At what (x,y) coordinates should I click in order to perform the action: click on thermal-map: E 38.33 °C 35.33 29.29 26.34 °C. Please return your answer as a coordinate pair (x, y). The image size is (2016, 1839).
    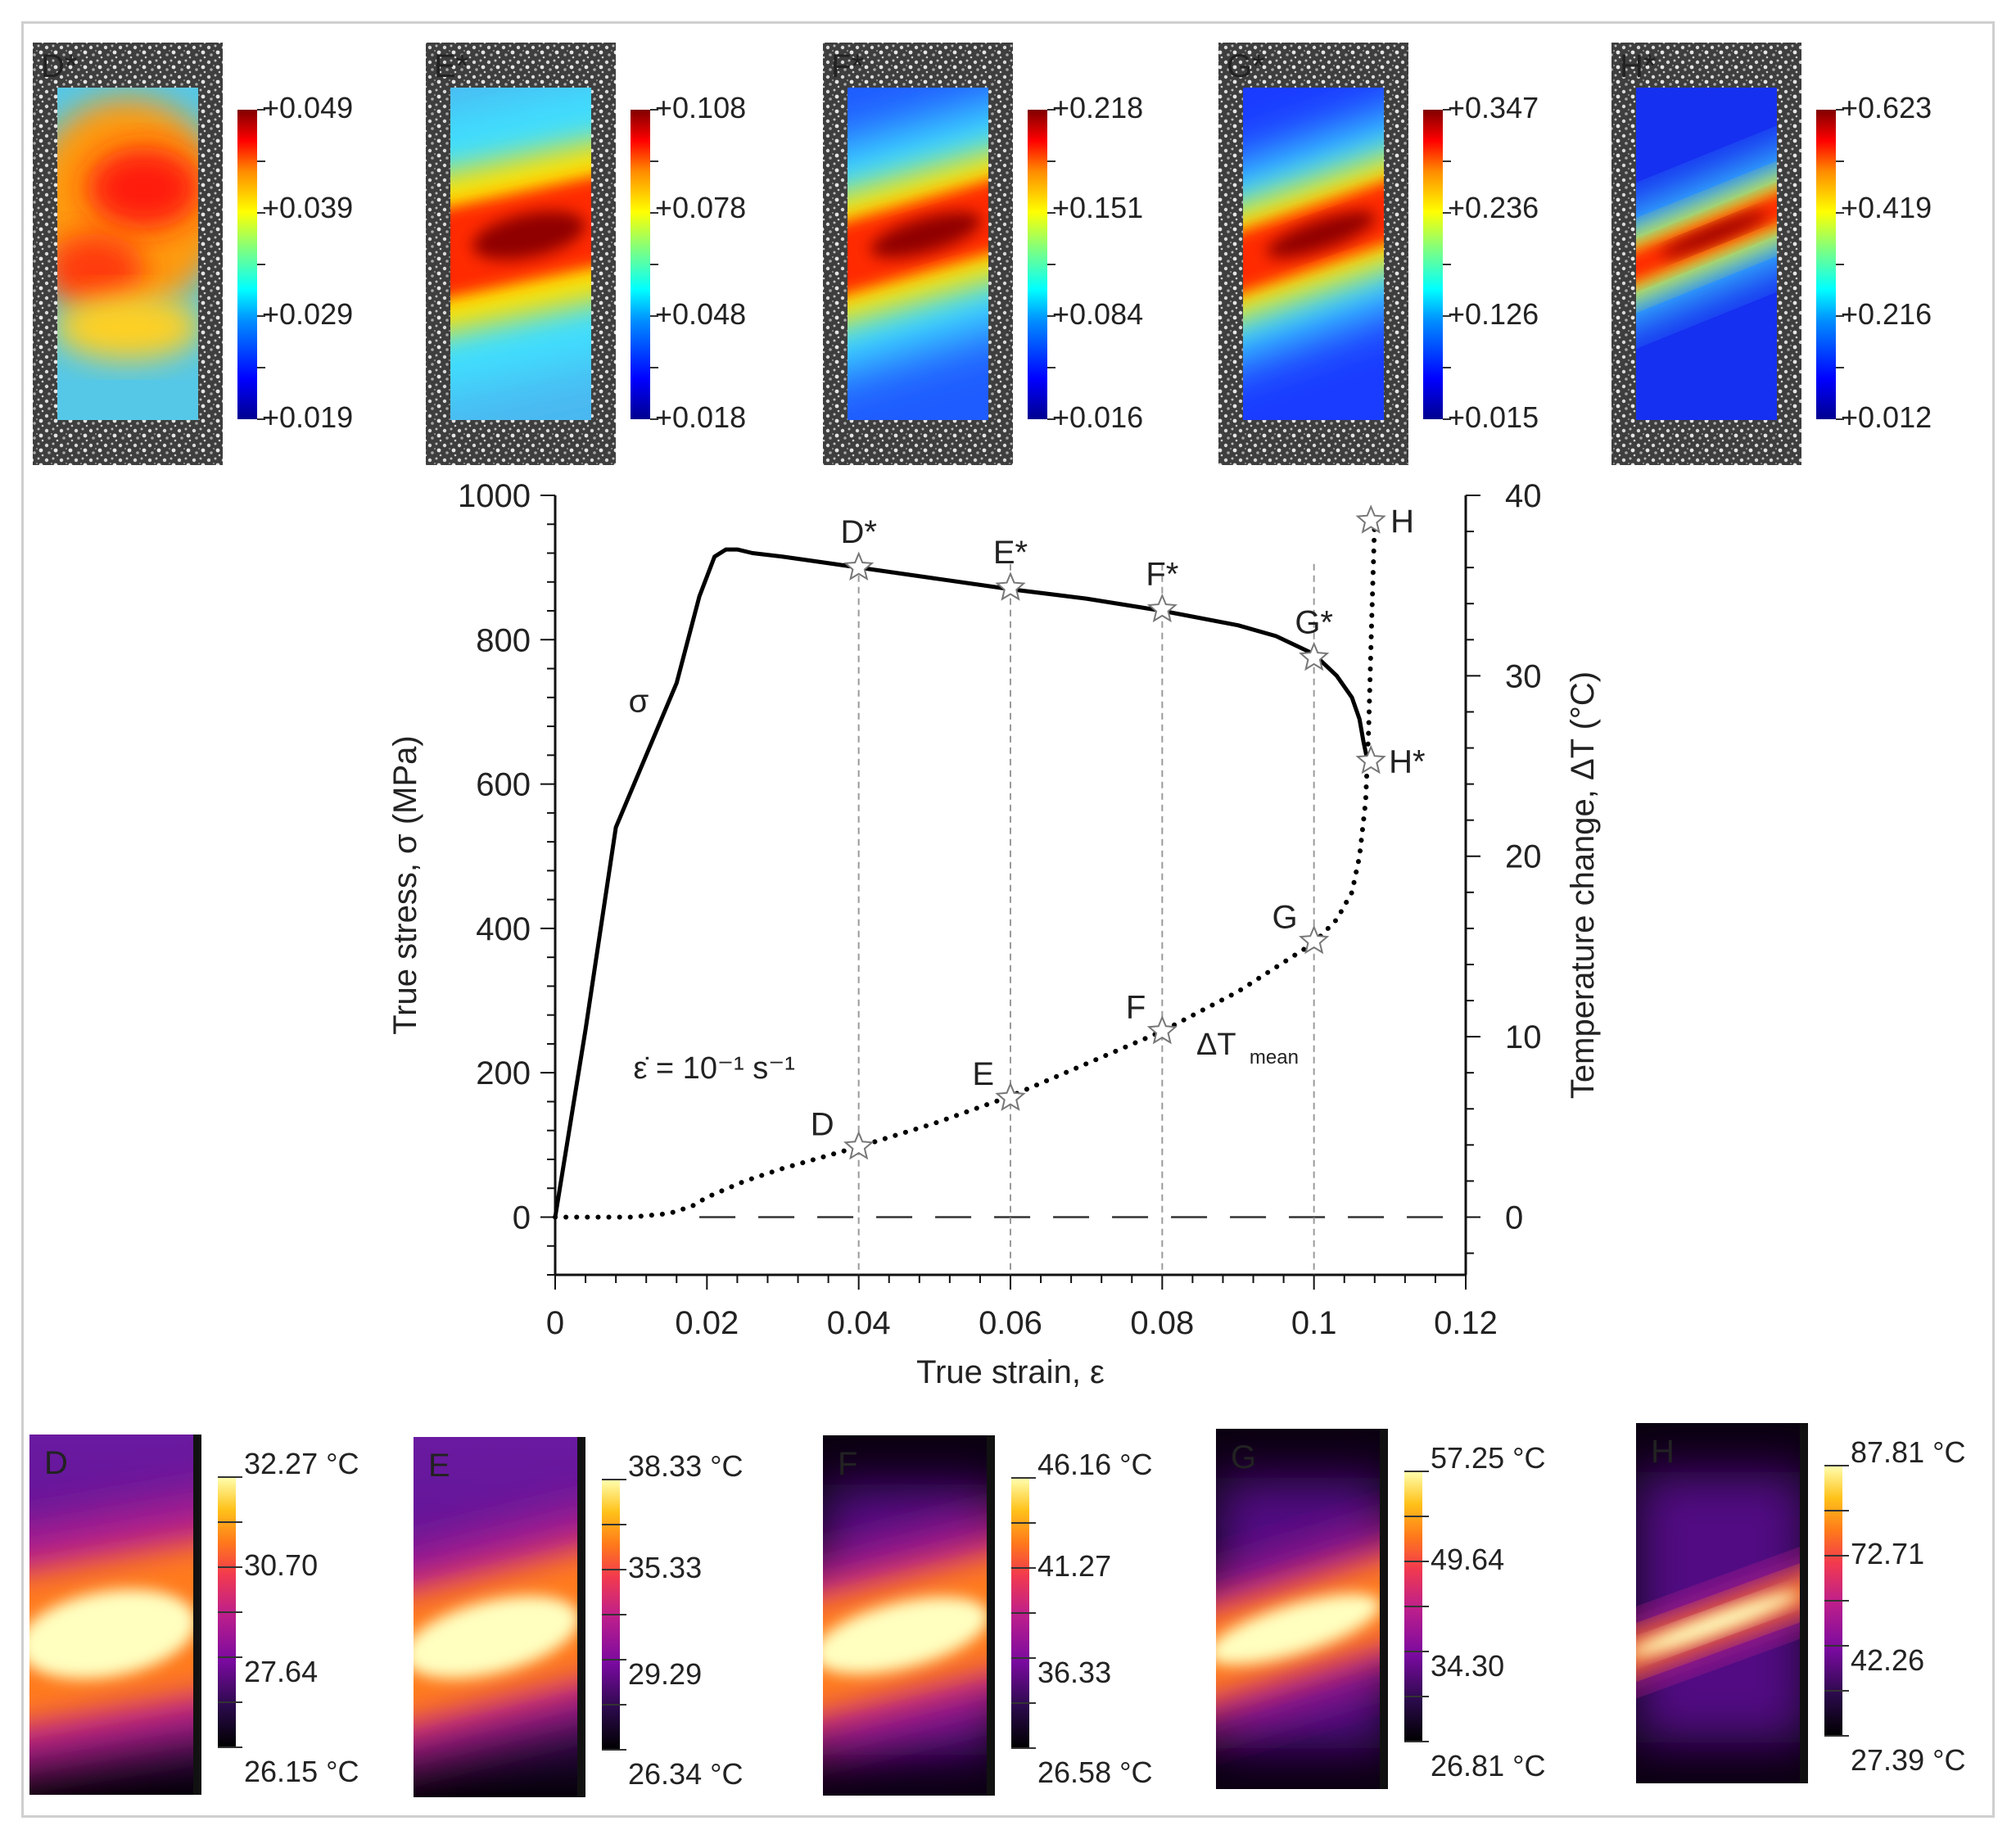
    Looking at the image, I should click on (578, 1617).